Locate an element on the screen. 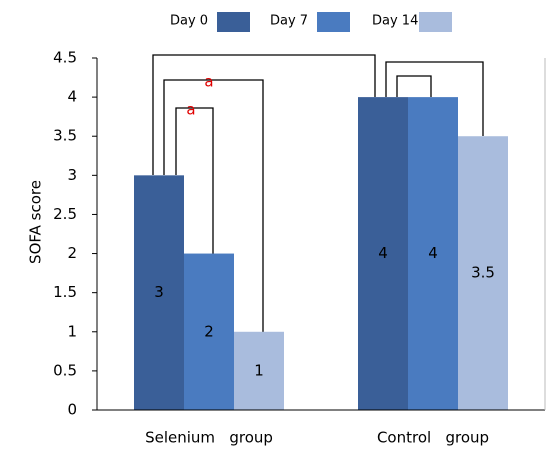 The width and height of the screenshot is (548, 458). y-tick-label: 3.5 is located at coordinates (65, 136).